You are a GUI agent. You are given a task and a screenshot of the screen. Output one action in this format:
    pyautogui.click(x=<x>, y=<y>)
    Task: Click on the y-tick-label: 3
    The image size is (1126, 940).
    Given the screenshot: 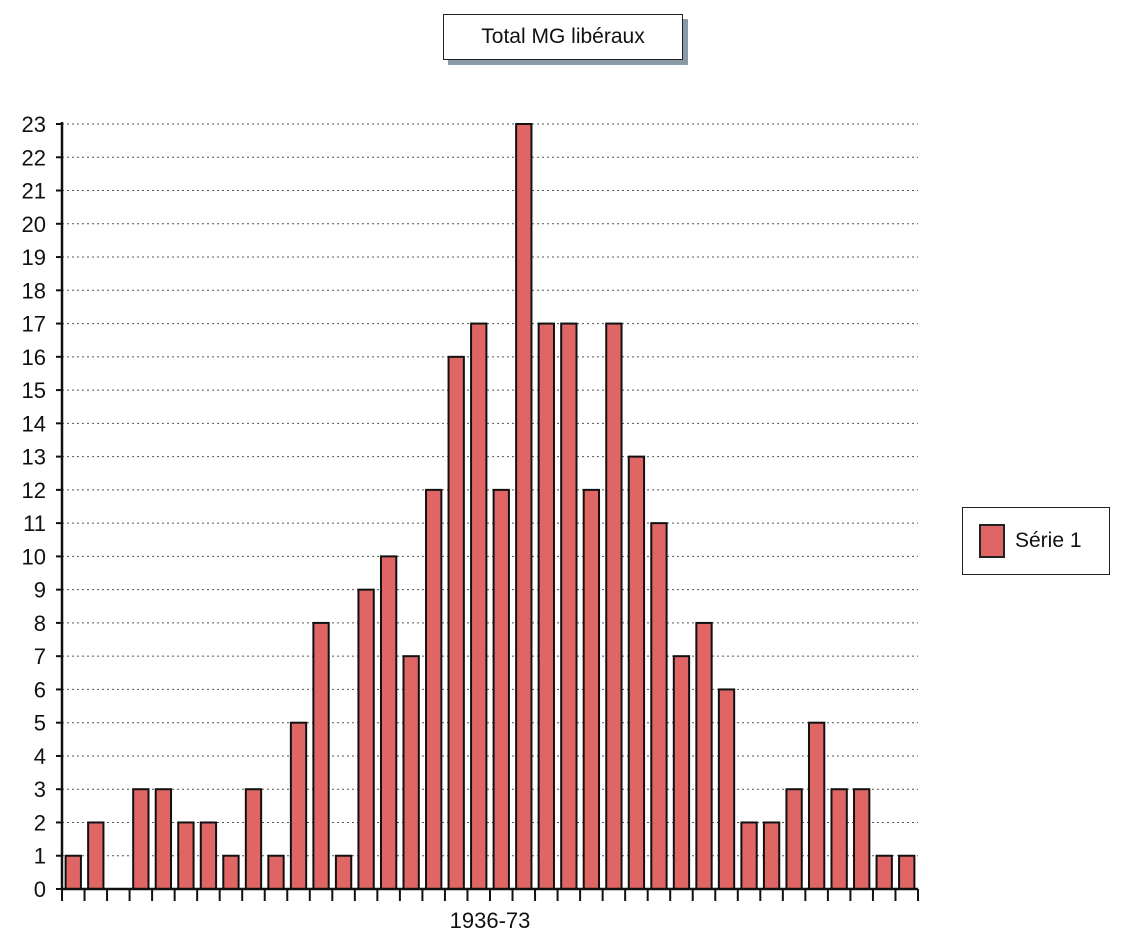 What is the action you would take?
    pyautogui.click(x=40, y=789)
    